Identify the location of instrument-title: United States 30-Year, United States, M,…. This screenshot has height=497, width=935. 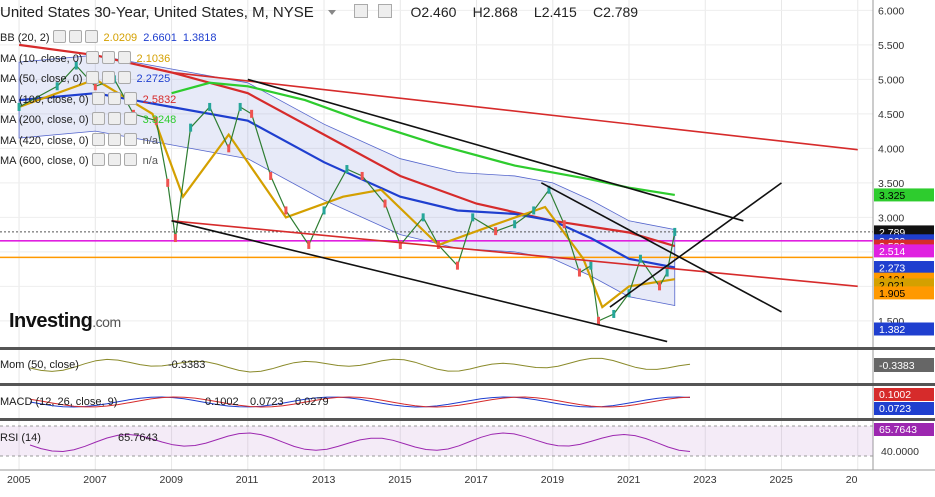
(157, 12).